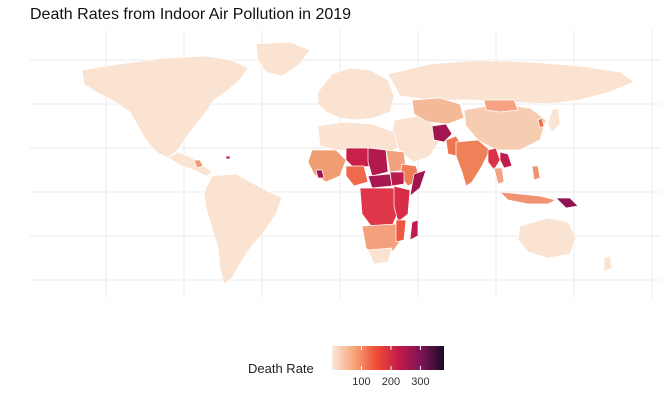 This screenshot has width=672, height=408. What do you see at coordinates (473, 163) in the screenshot?
I see `region-india` at bounding box center [473, 163].